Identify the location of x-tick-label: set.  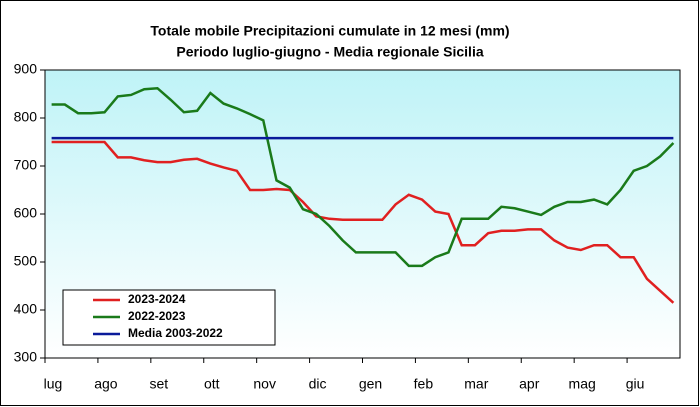
(158, 384).